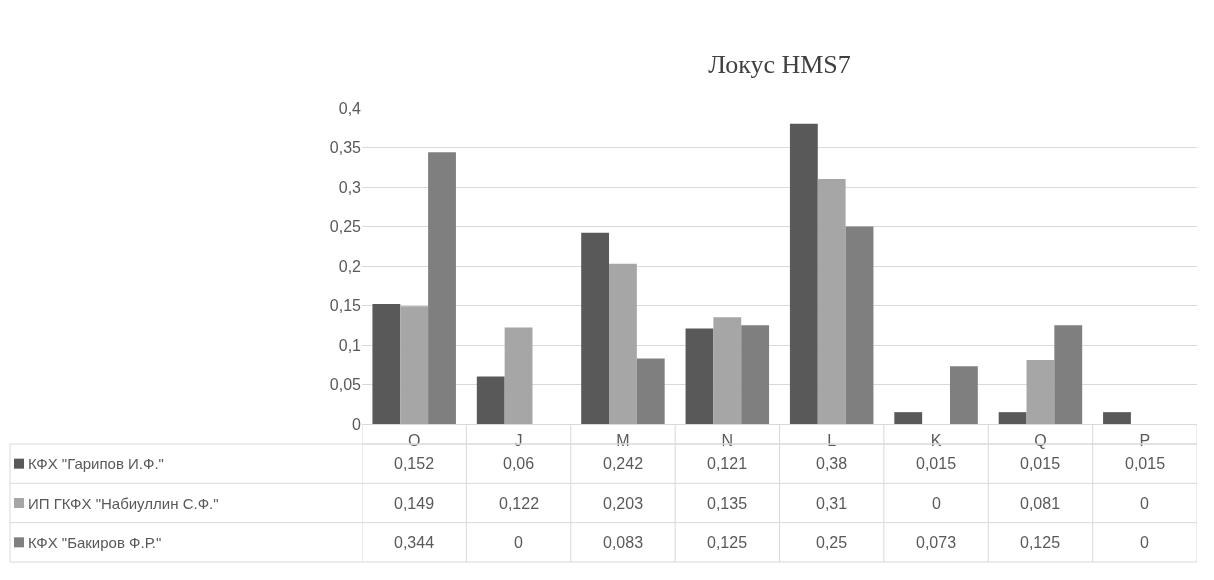  I want to click on y-tick-label: 0,4, so click(350, 108).